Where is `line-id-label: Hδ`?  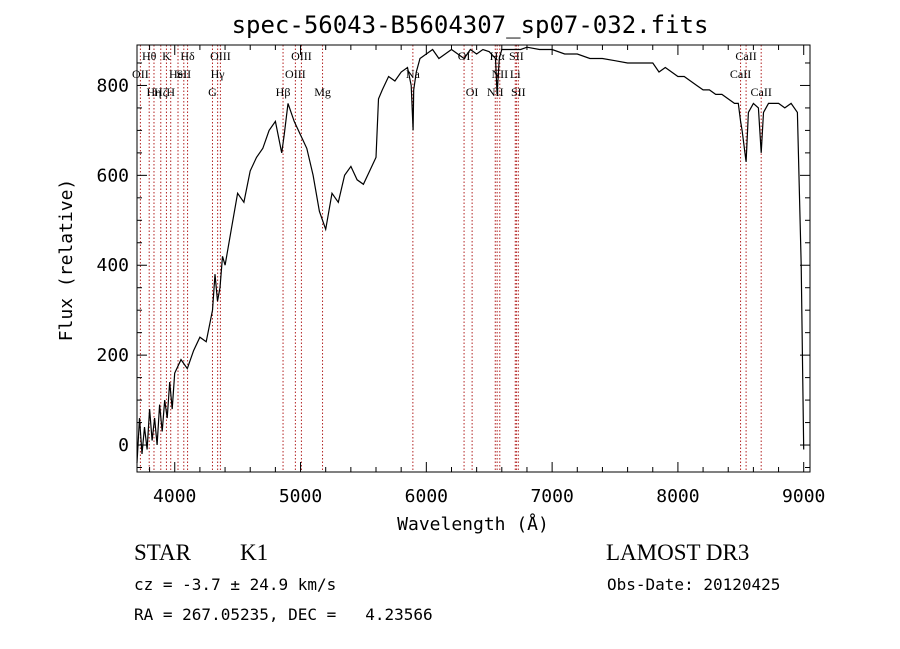 line-id-label: Hδ is located at coordinates (187, 56).